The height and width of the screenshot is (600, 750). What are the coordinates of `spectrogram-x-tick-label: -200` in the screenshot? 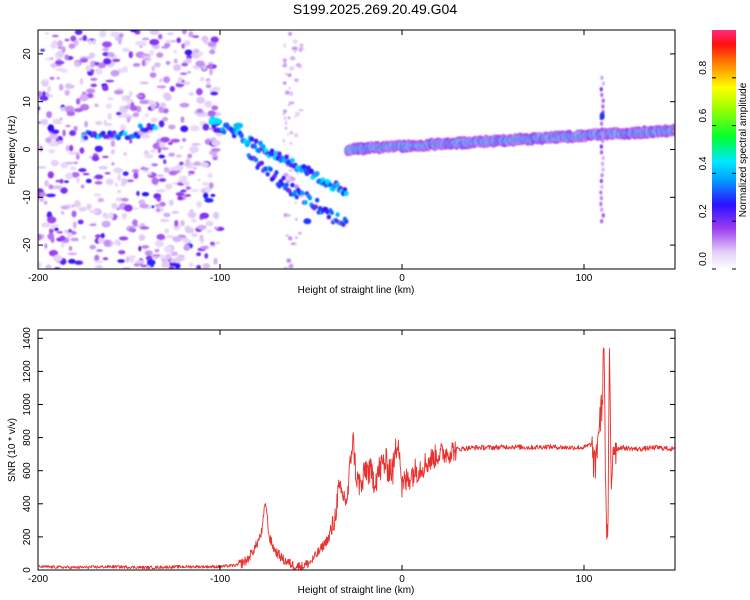 It's located at (38, 278).